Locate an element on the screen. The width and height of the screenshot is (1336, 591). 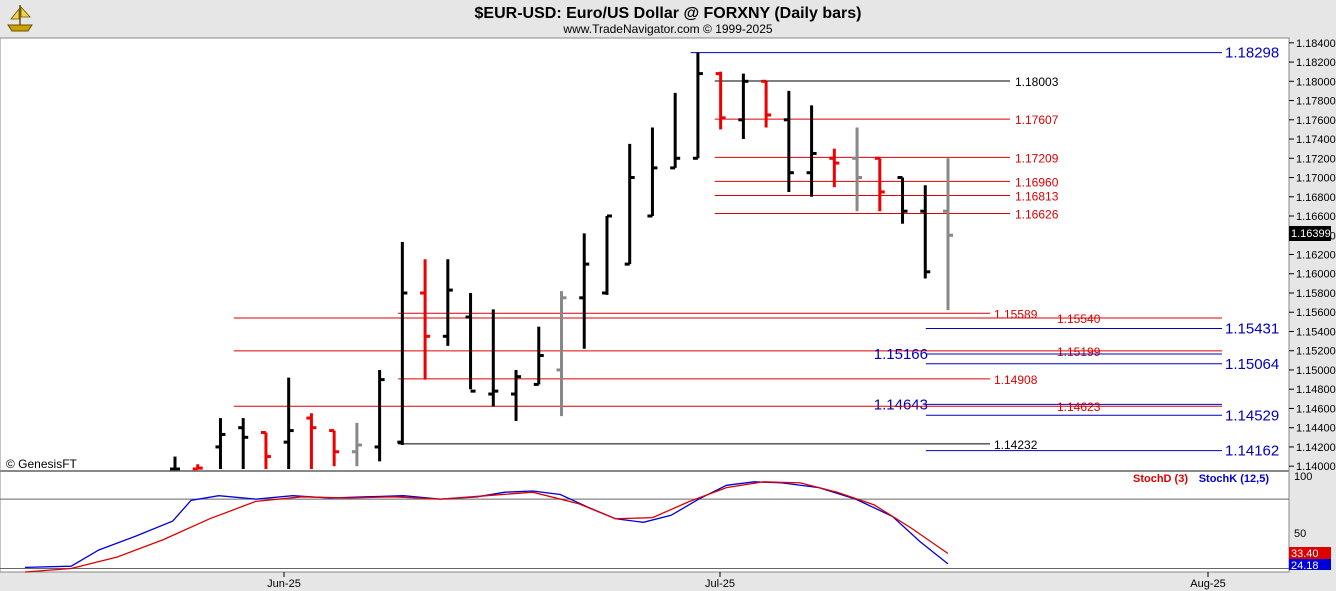
x-axis: Jun-25 Jul-25 Aug-25 is located at coordinates (746, 581).